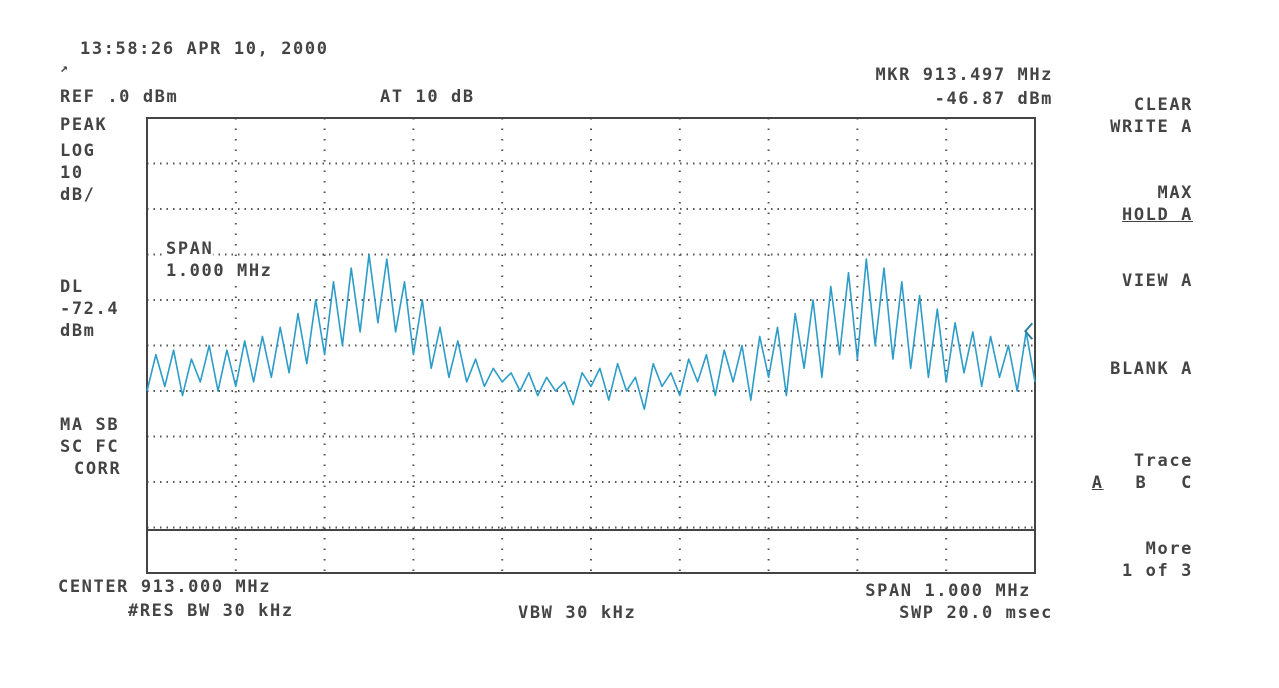  Describe the element at coordinates (1169, 549) in the screenshot. I see `softkey-more-line1: More` at that location.